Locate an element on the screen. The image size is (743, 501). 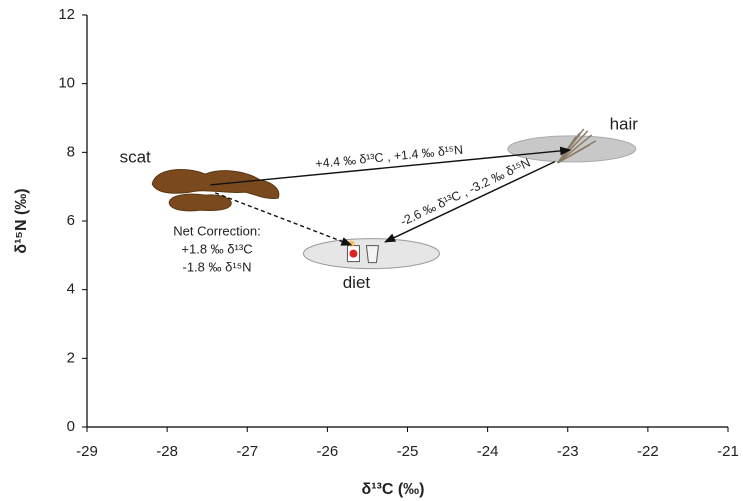
x-tick-label: -22 is located at coordinates (648, 451).